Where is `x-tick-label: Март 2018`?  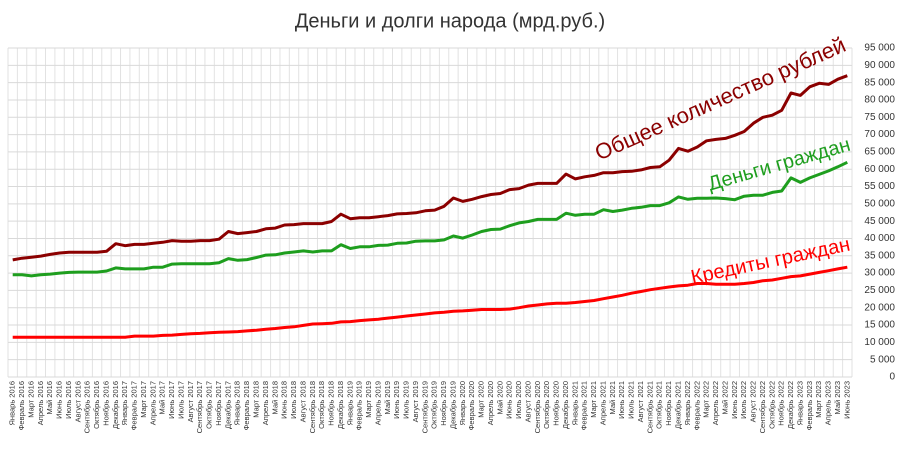
x-tick-label: Март 2018 is located at coordinates (255, 399).